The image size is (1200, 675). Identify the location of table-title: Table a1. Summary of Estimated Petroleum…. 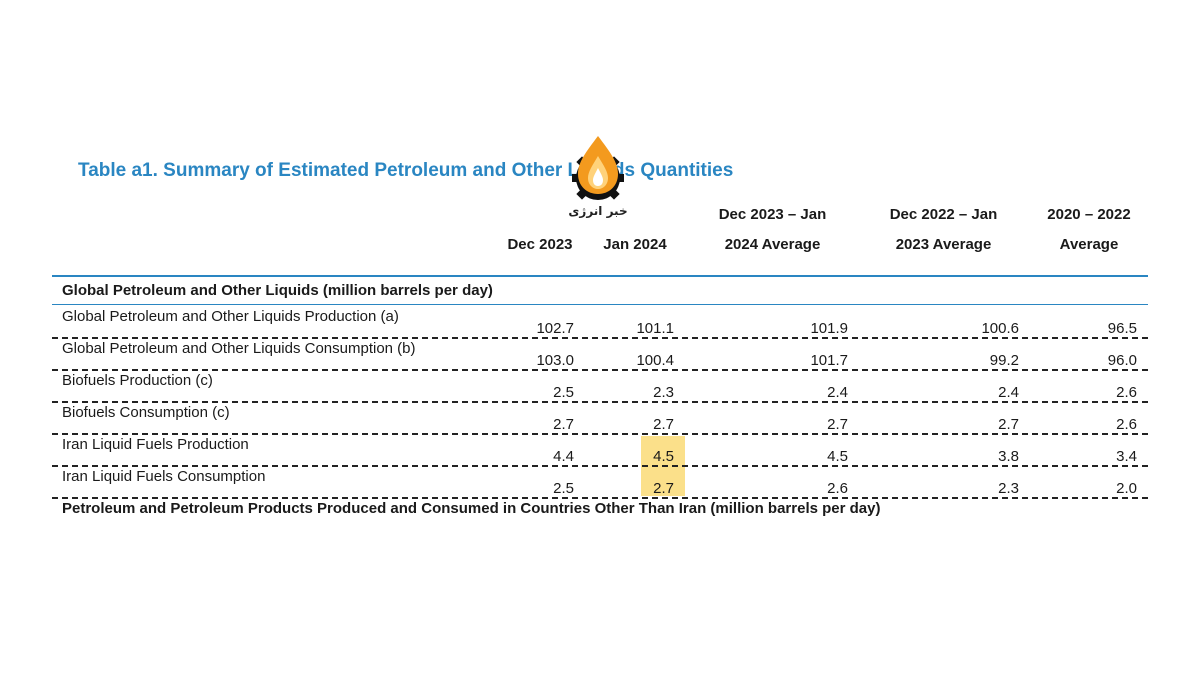
(406, 170).